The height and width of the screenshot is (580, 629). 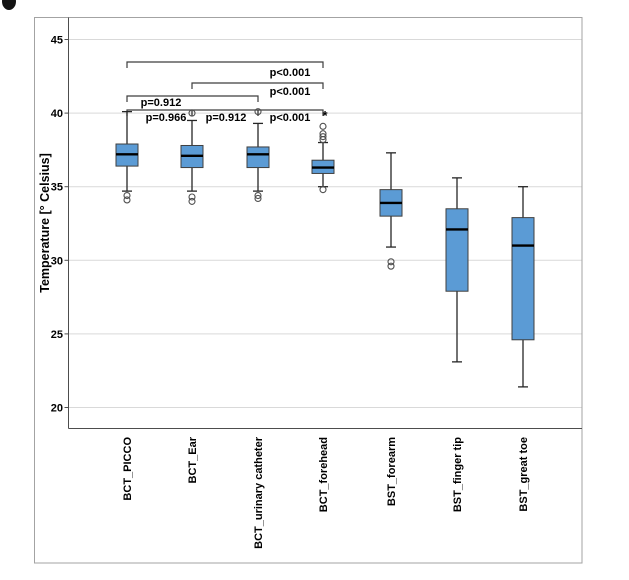 I want to click on box-group-BST_great-toe, so click(x=523, y=287).